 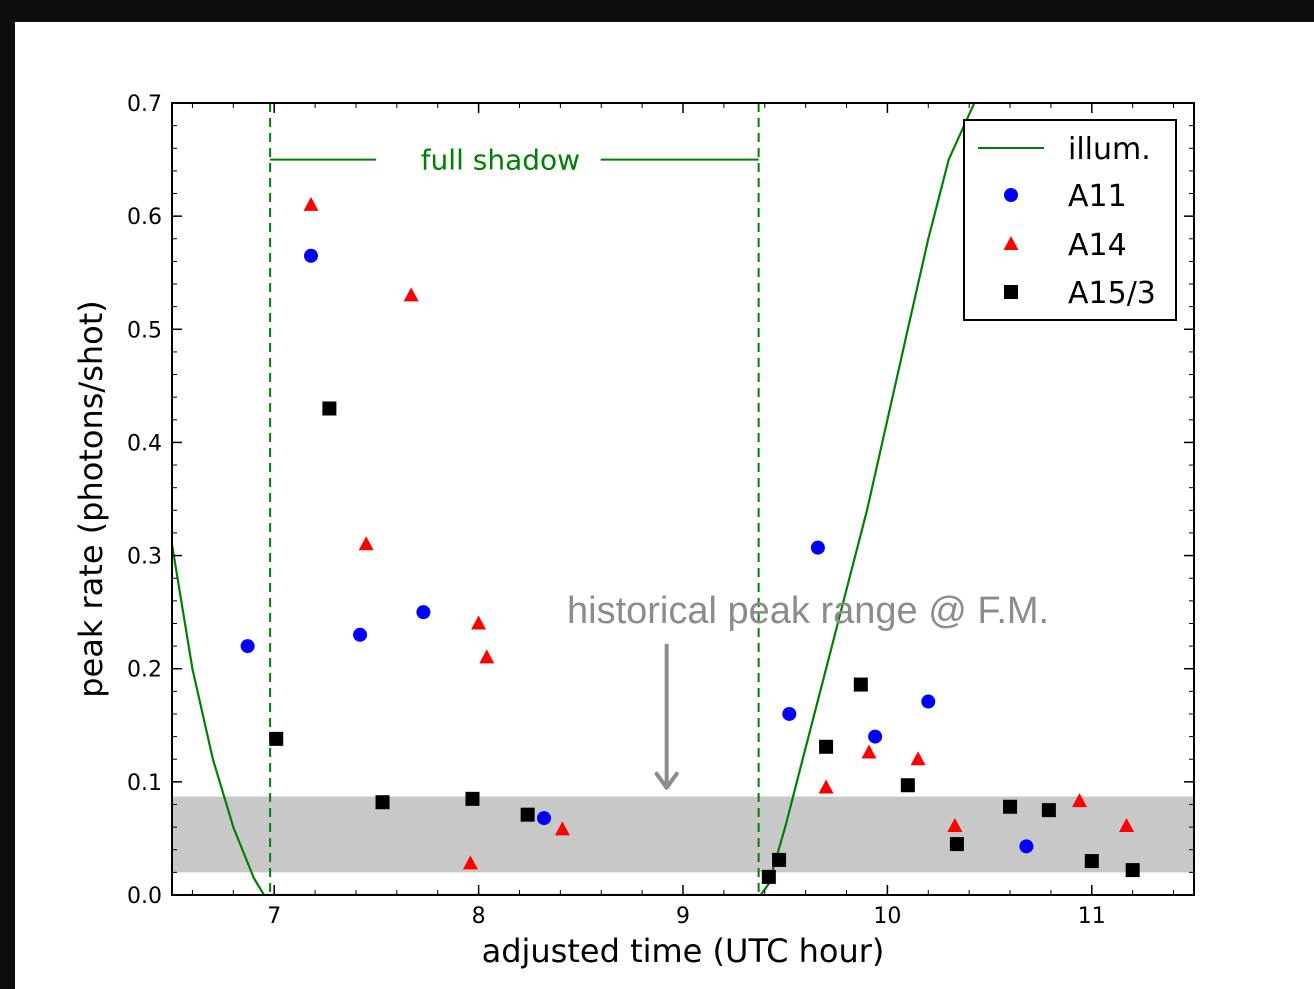 What do you see at coordinates (808, 611) in the screenshot?
I see `annotation-text: historical peak range @ F.M.` at bounding box center [808, 611].